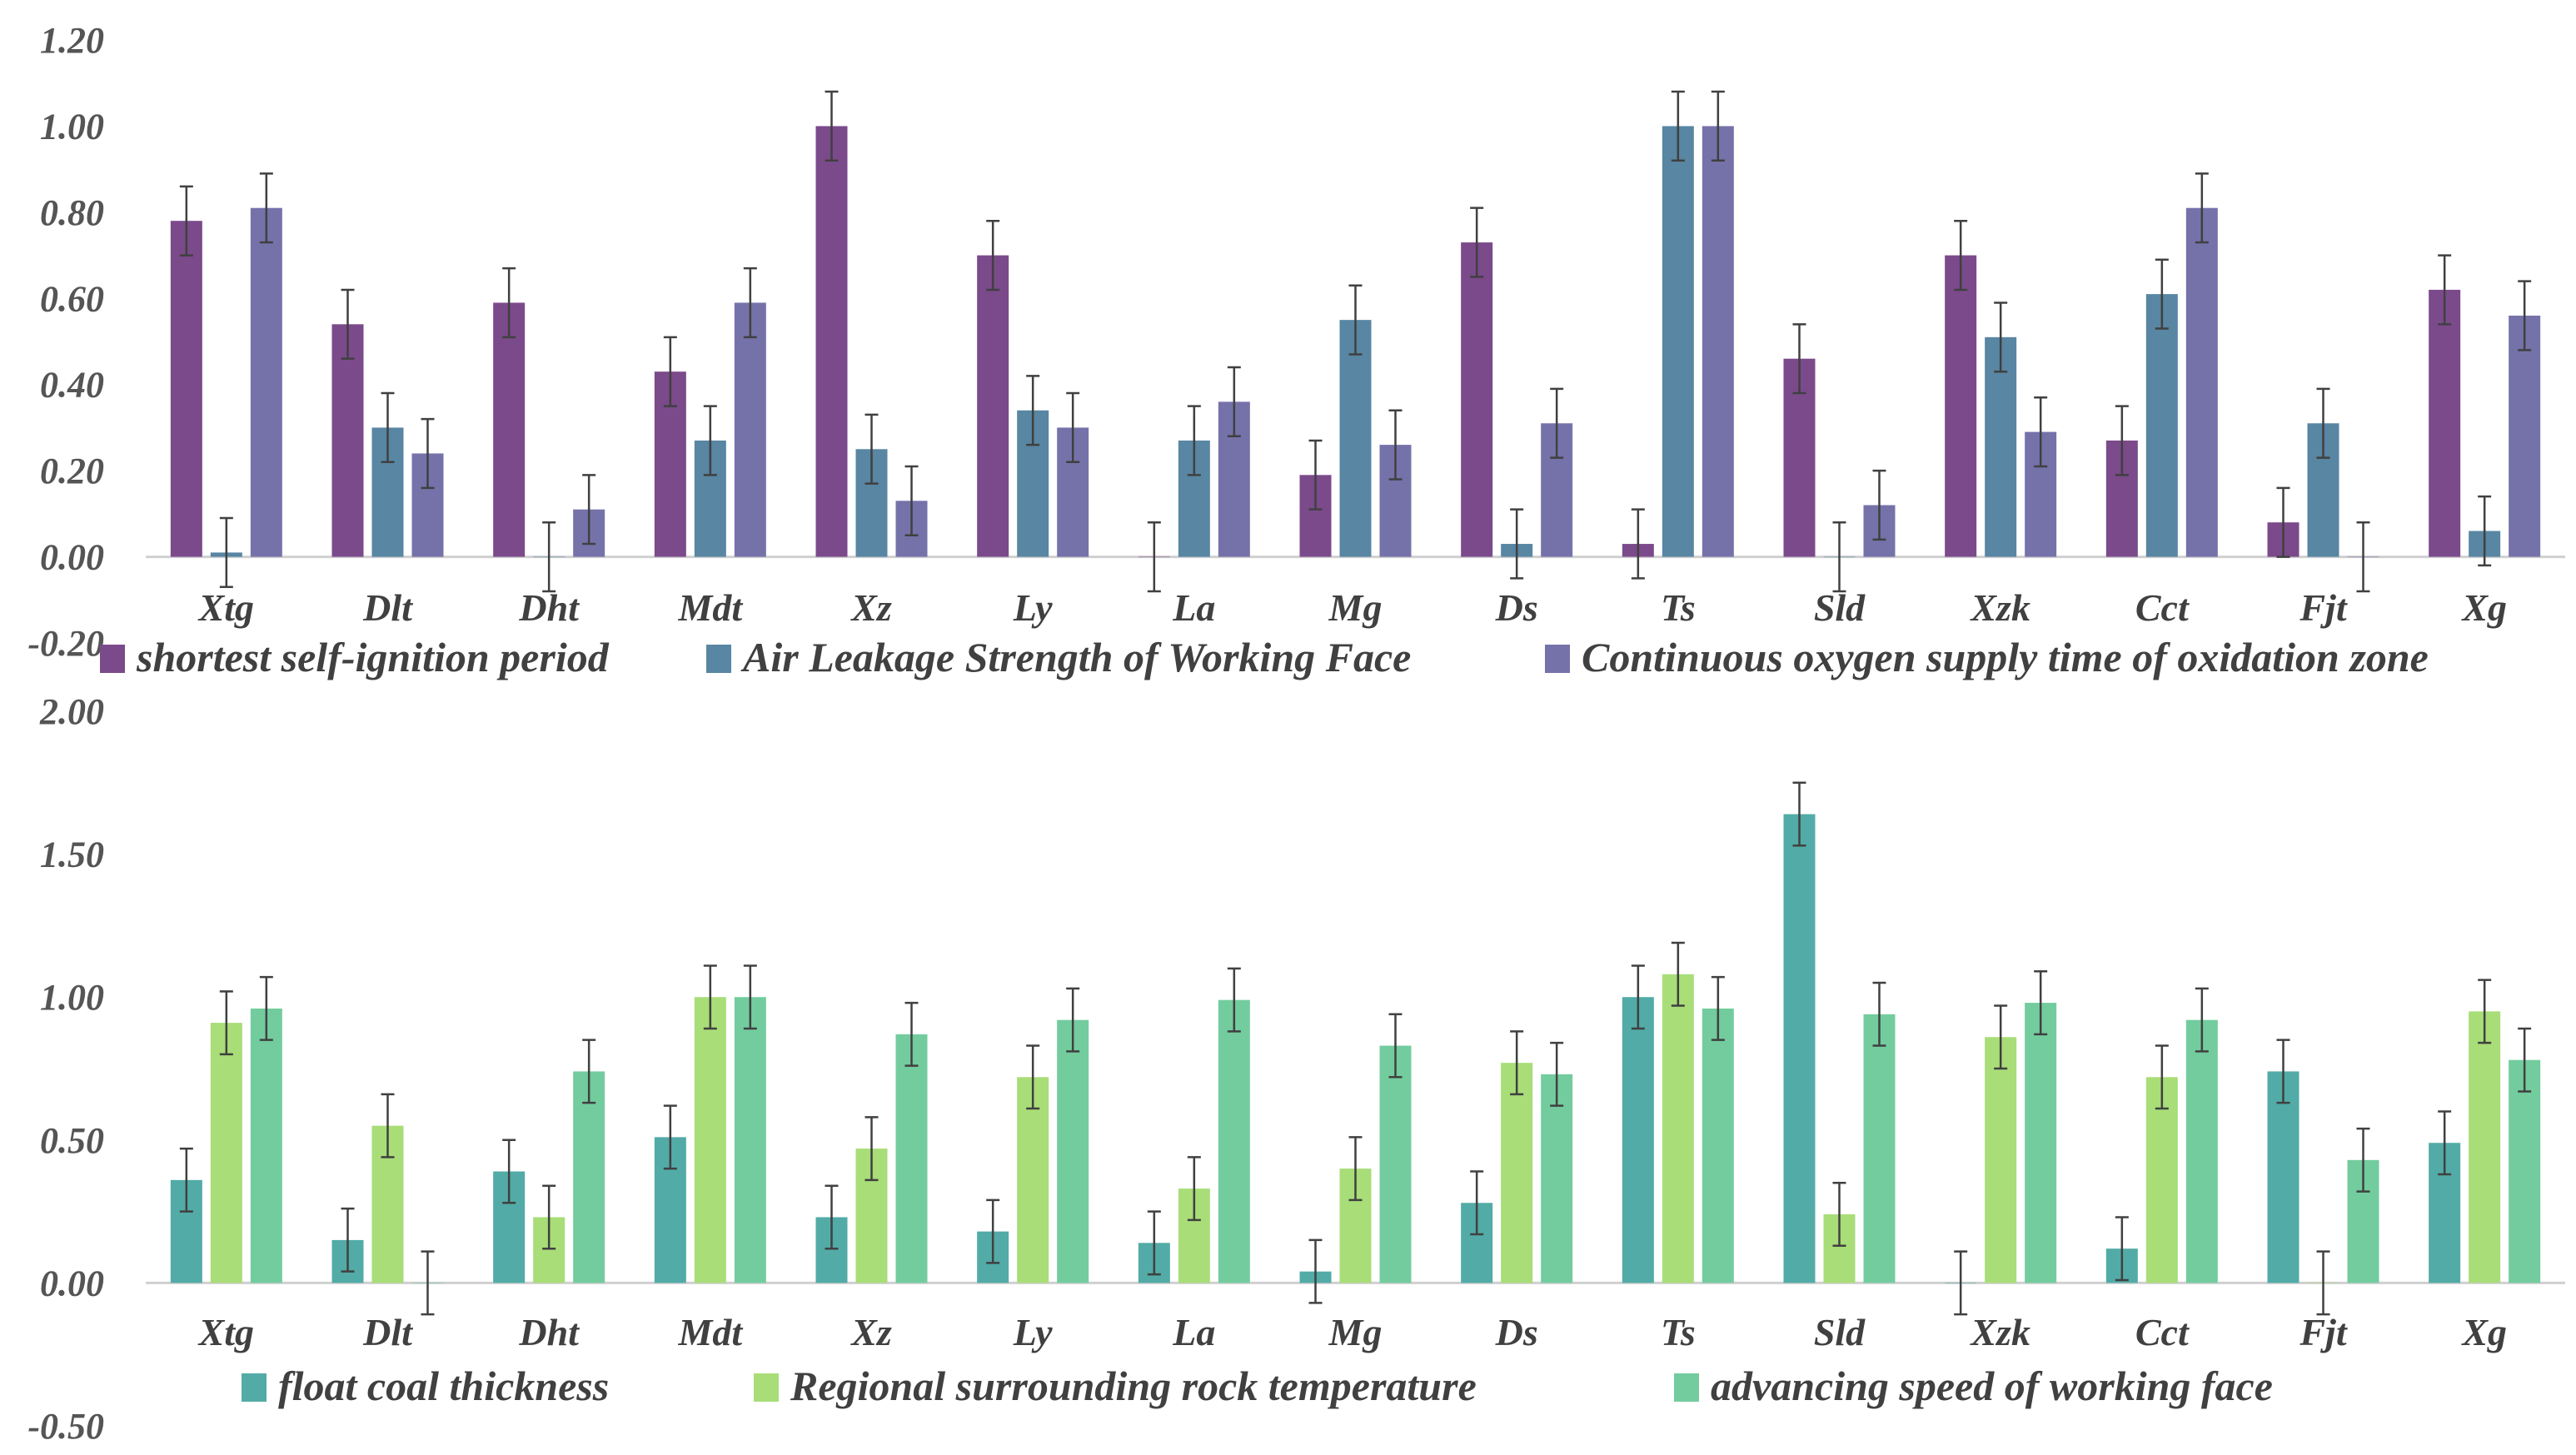  I want to click on y-tick-label: 1.00, so click(72, 998).